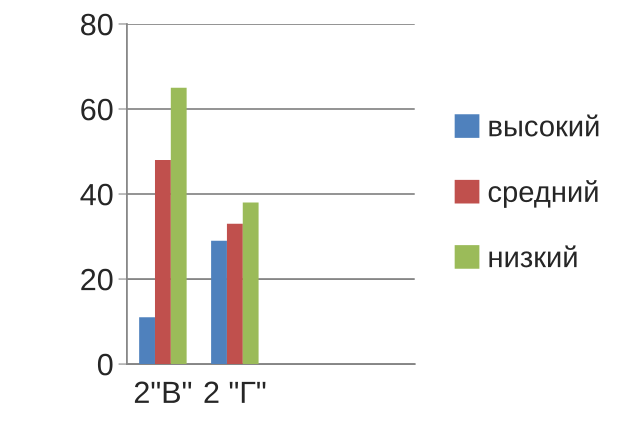 The width and height of the screenshot is (641, 436). I want to click on legend-label: средний, so click(543, 194).